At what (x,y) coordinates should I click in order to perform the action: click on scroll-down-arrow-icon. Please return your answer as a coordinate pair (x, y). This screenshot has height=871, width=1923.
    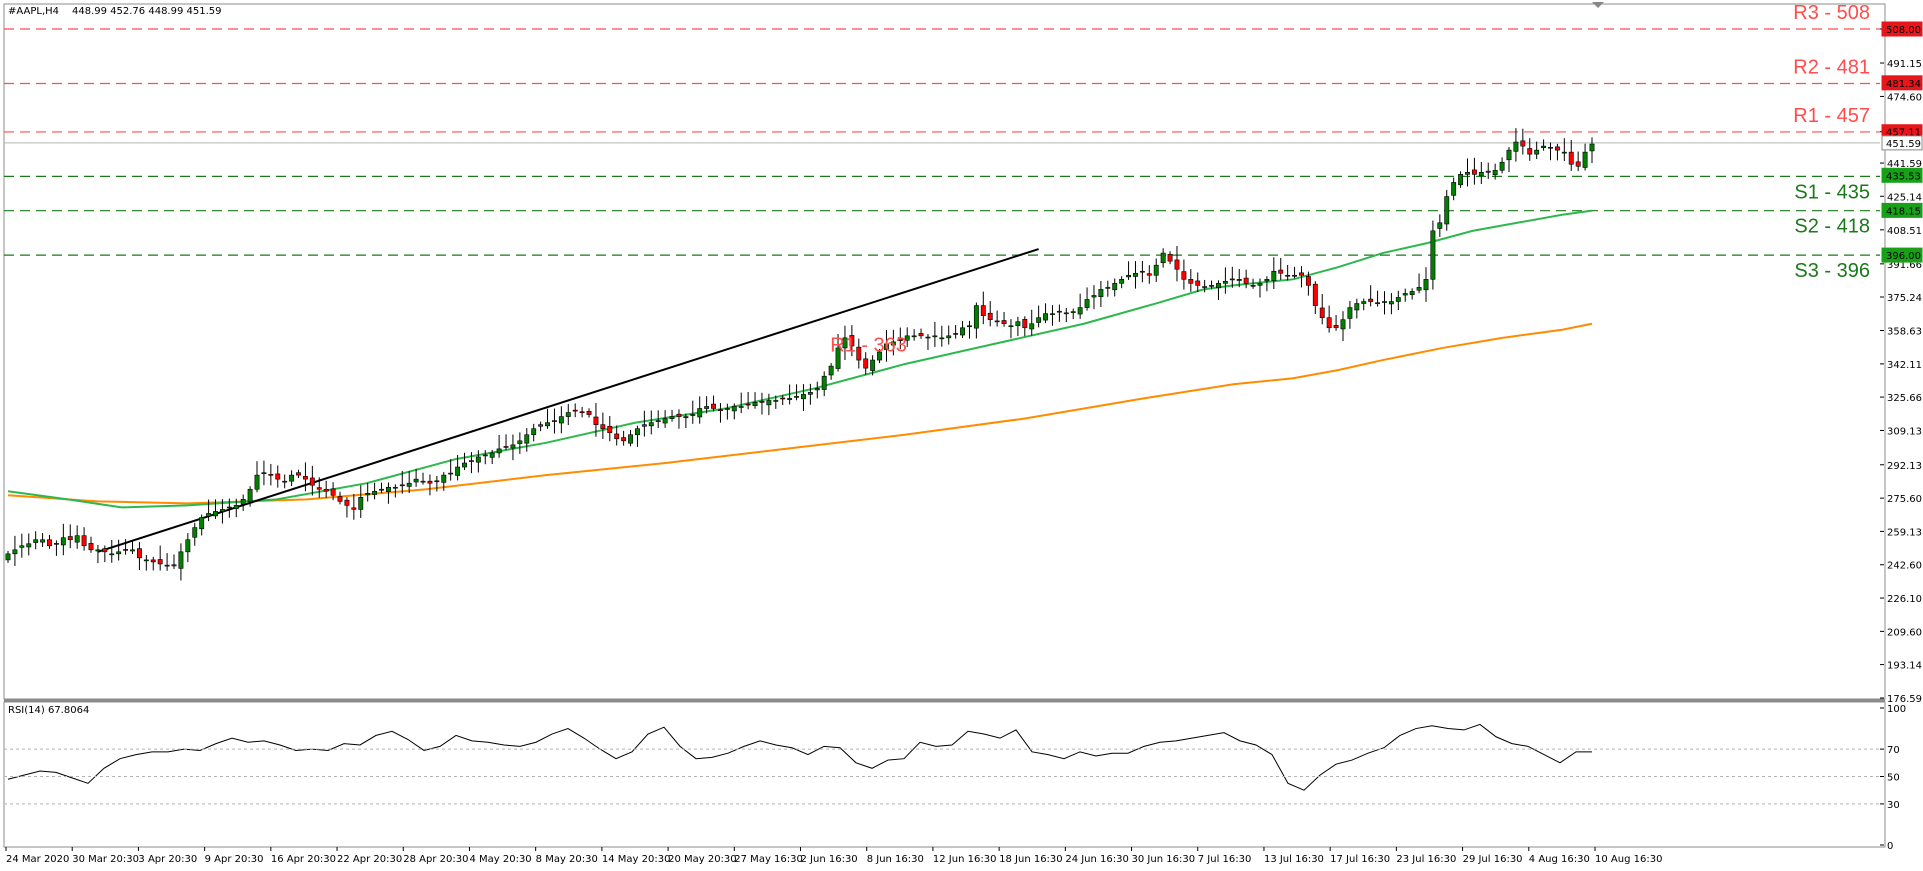
    Looking at the image, I should click on (1598, 5).